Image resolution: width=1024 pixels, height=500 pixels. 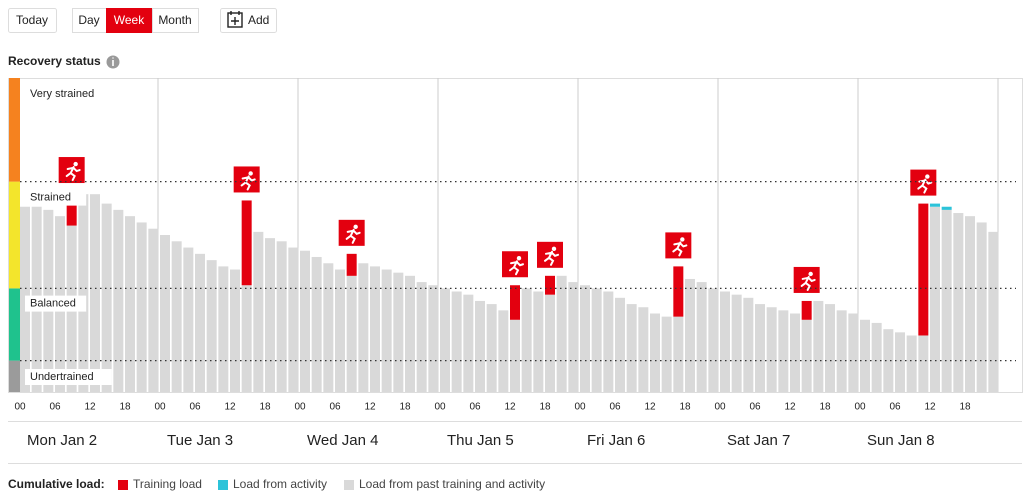 I want to click on view-button: Day, so click(x=89, y=20).